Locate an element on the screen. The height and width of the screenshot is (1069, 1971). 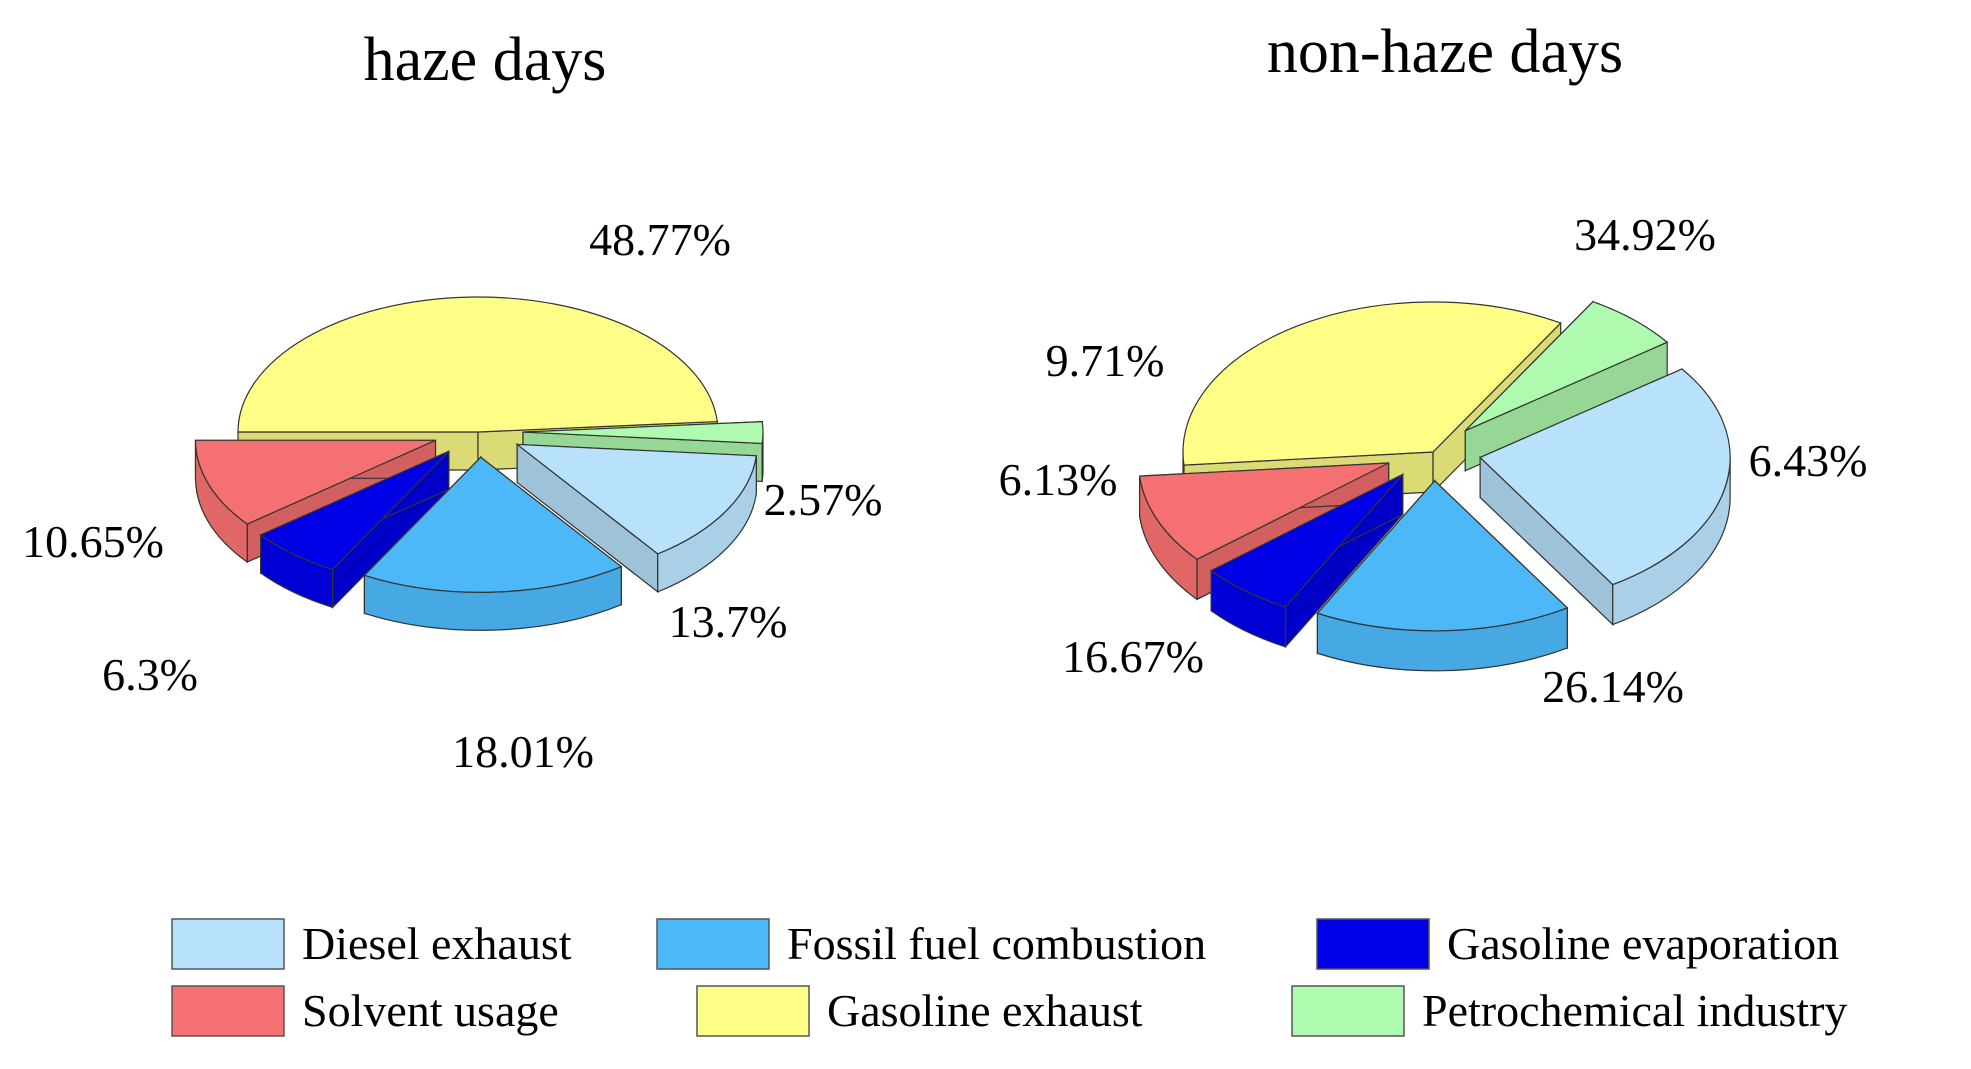
pct-label-diesel-exhaust: 13.7% is located at coordinates (728, 621).